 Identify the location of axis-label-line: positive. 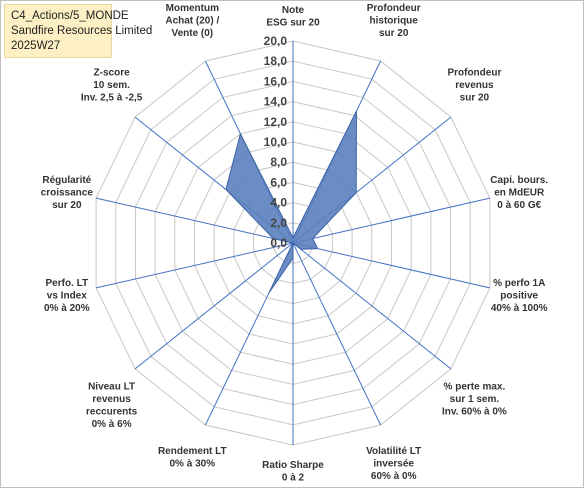
(519, 296).